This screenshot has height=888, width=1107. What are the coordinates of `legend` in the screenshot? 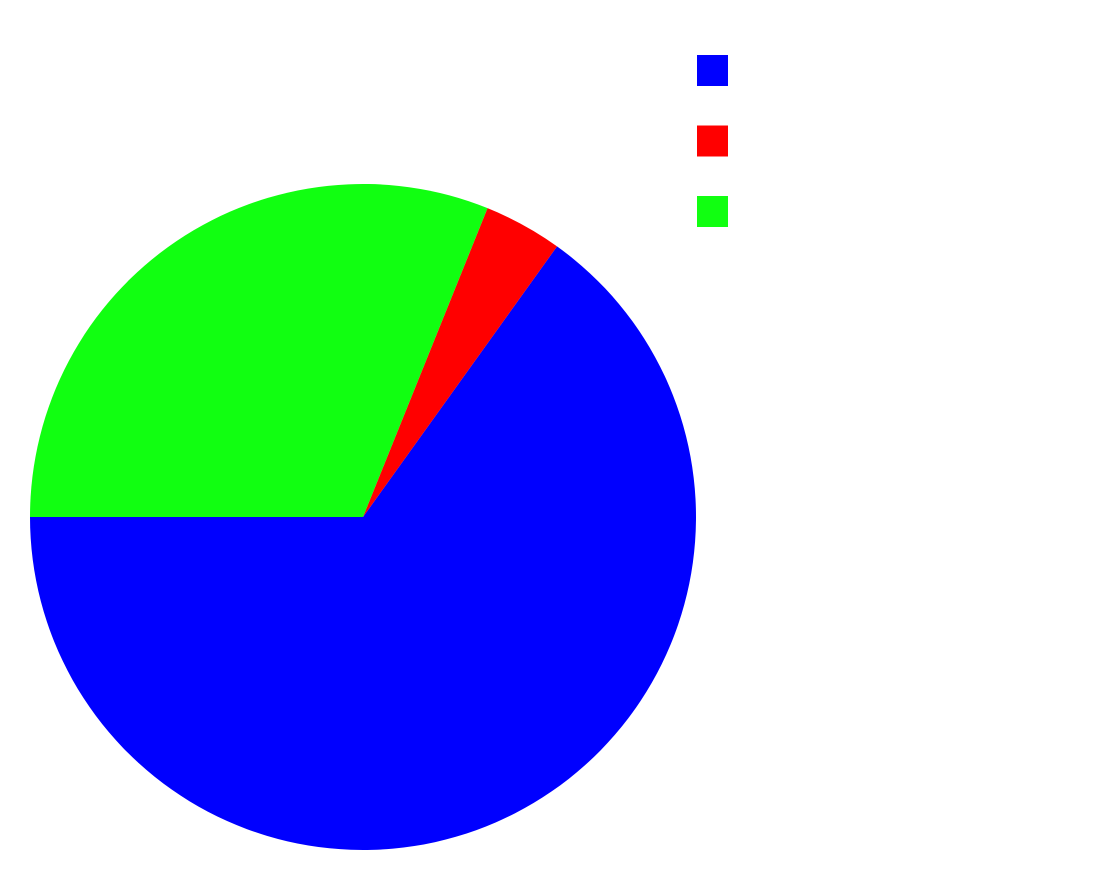 It's located at (712, 141).